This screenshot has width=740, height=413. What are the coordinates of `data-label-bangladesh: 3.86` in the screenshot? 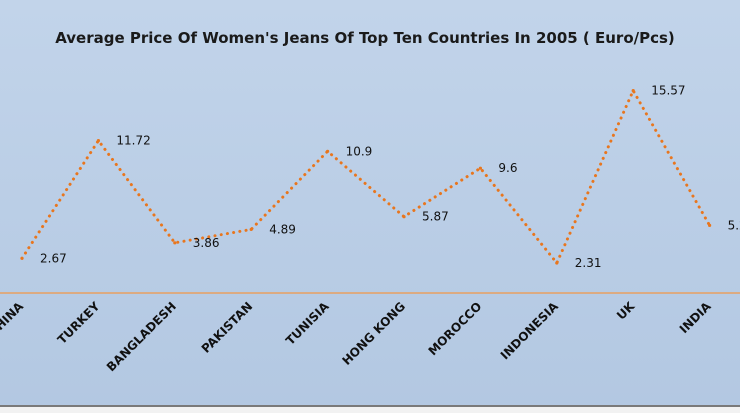 It's located at (206, 243).